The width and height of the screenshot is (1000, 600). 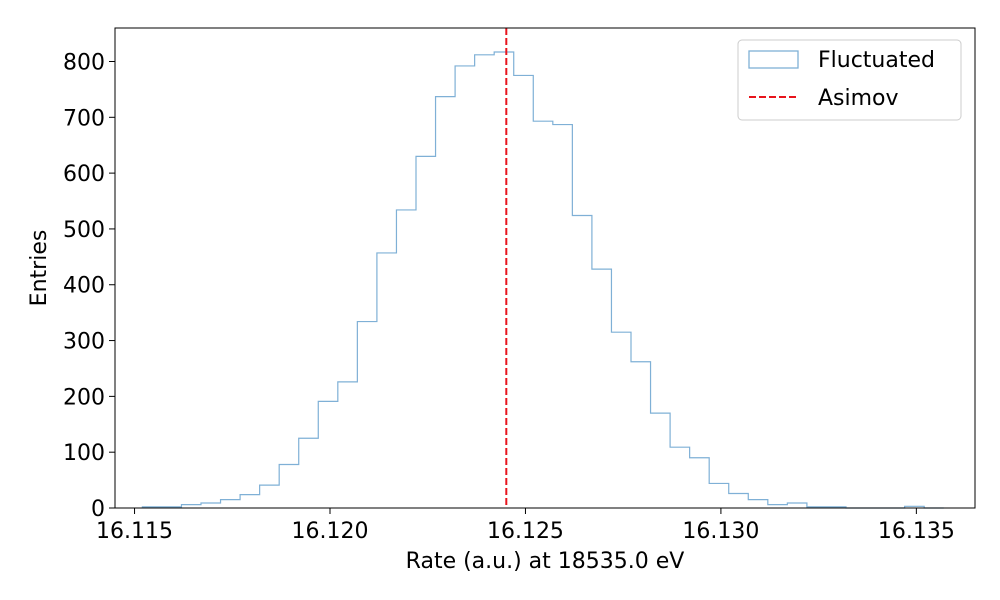 What do you see at coordinates (858, 98) in the screenshot?
I see `legend-label-asimov: Asimov` at bounding box center [858, 98].